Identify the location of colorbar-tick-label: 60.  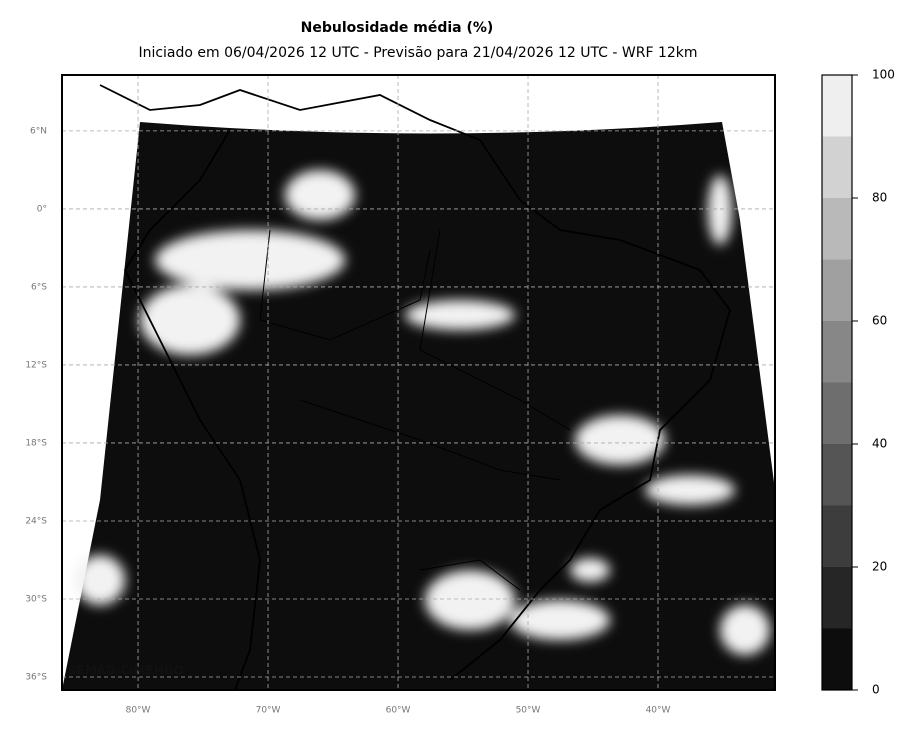
(879, 321).